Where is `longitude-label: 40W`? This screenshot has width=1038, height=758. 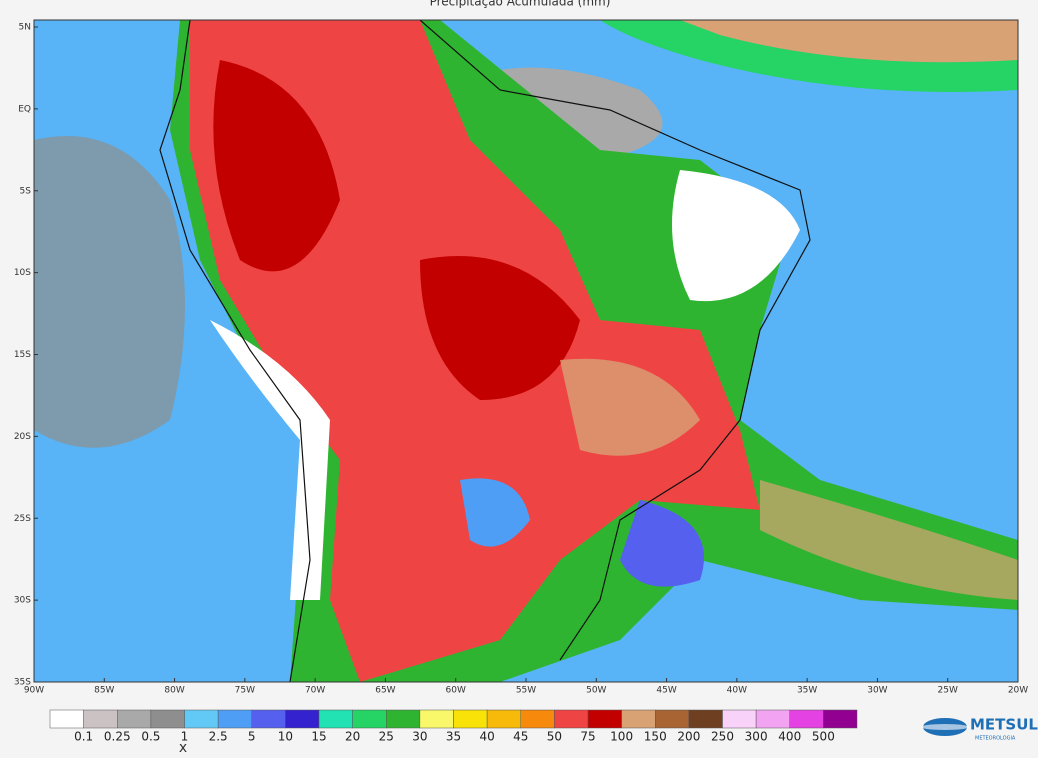
longitude-label: 40W is located at coordinates (737, 691).